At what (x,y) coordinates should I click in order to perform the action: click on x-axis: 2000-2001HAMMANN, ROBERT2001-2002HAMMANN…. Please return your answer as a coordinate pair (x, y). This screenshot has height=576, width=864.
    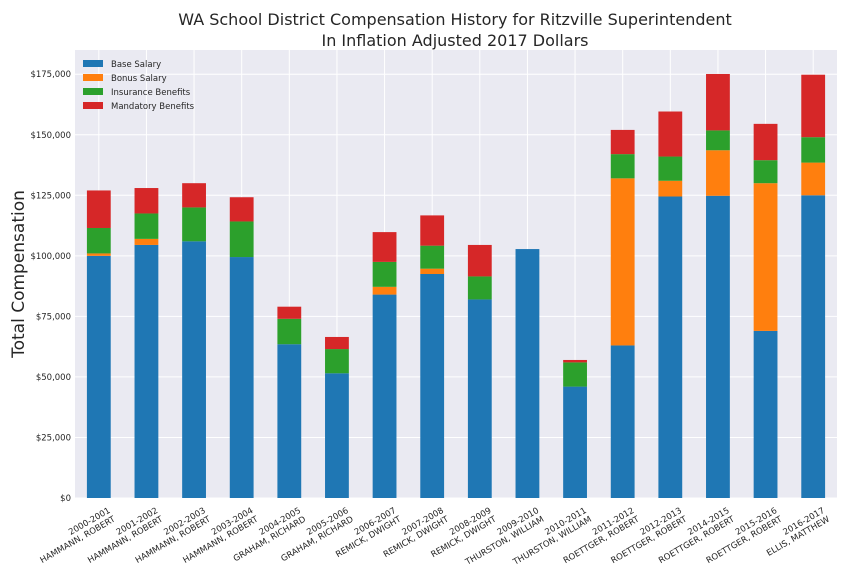
    Looking at the image, I should click on (436, 537).